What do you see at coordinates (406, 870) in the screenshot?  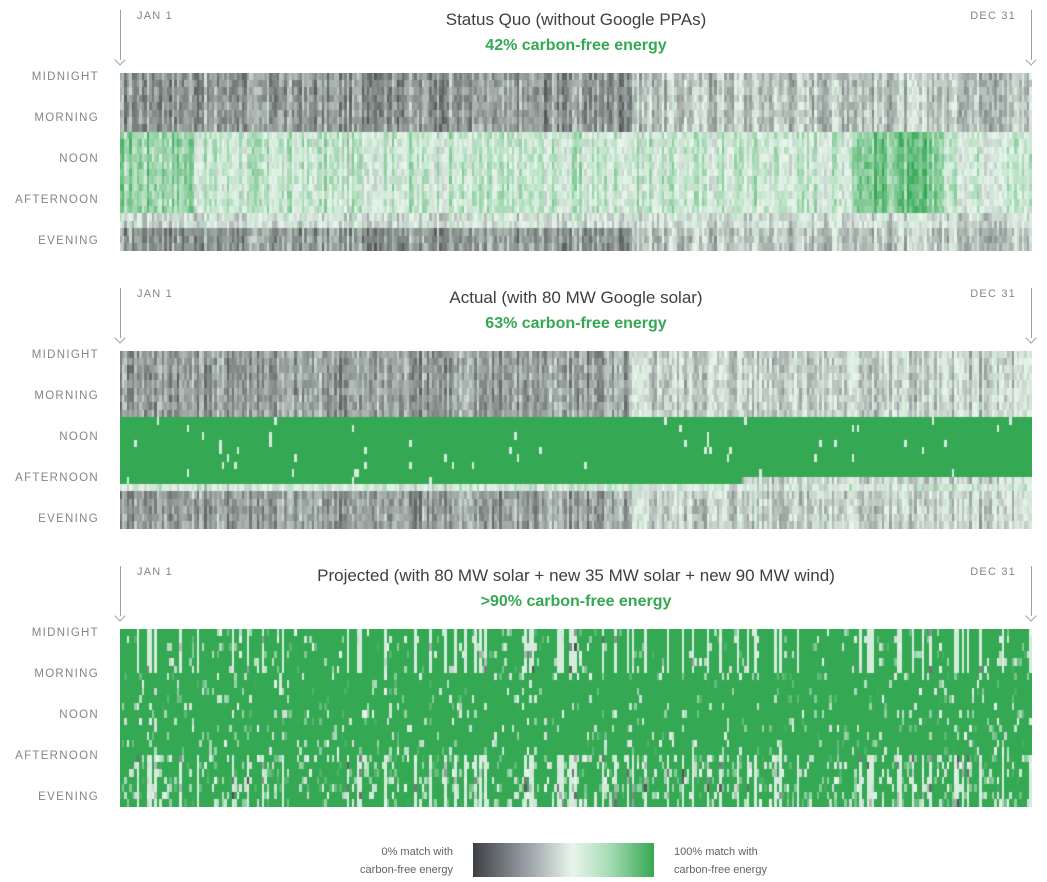 I see `legend-low-line2: carbon-free energy` at bounding box center [406, 870].